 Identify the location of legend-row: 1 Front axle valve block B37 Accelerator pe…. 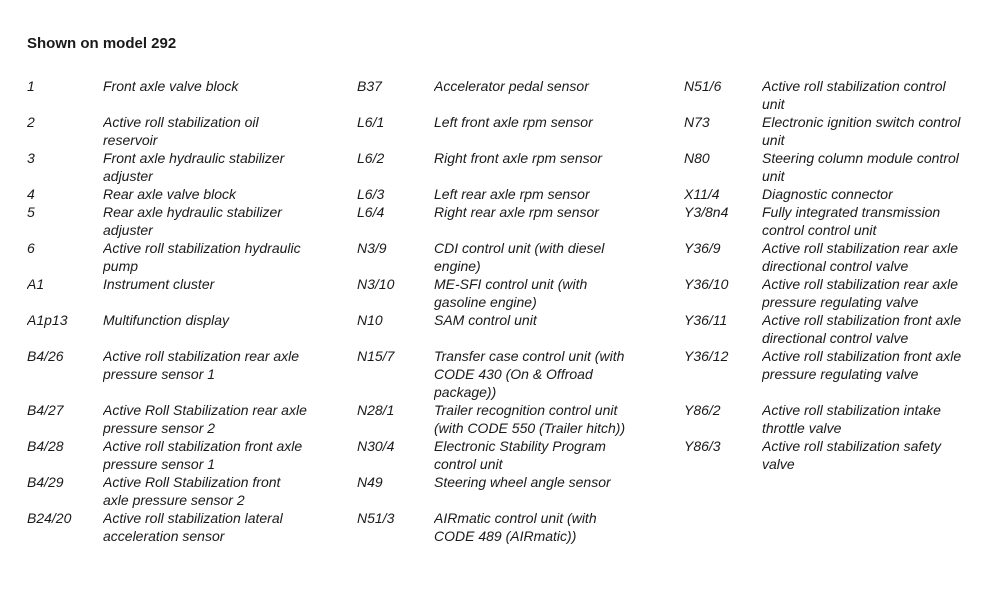
(516, 95).